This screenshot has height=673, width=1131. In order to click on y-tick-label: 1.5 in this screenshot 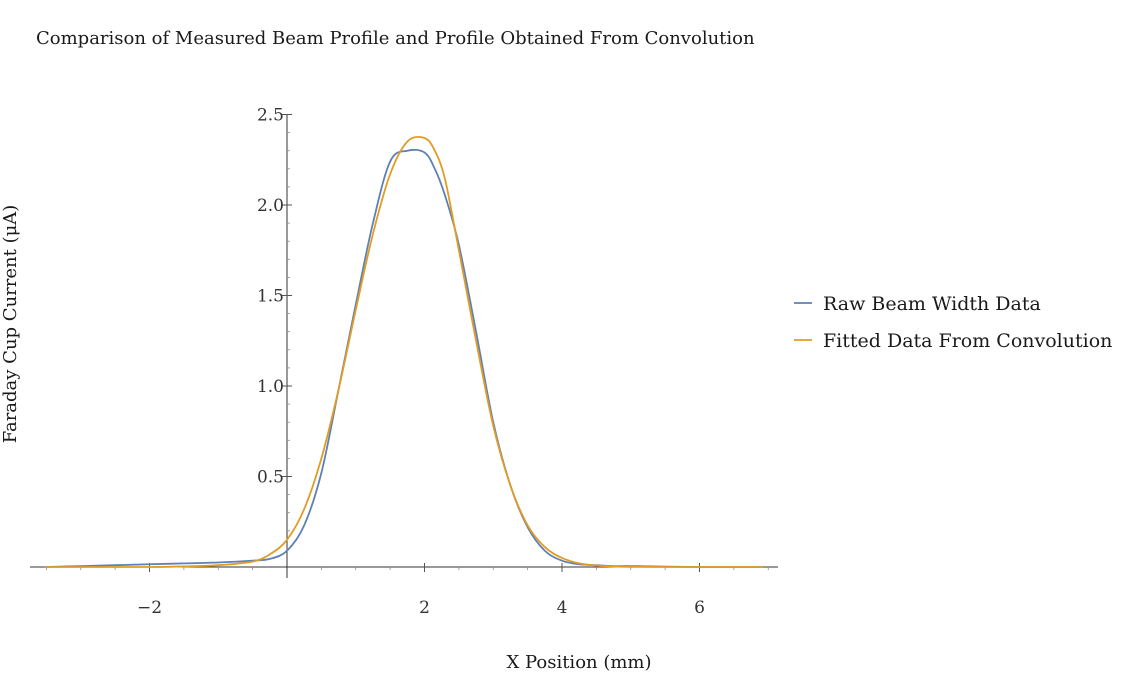, I will do `click(270, 297)`.